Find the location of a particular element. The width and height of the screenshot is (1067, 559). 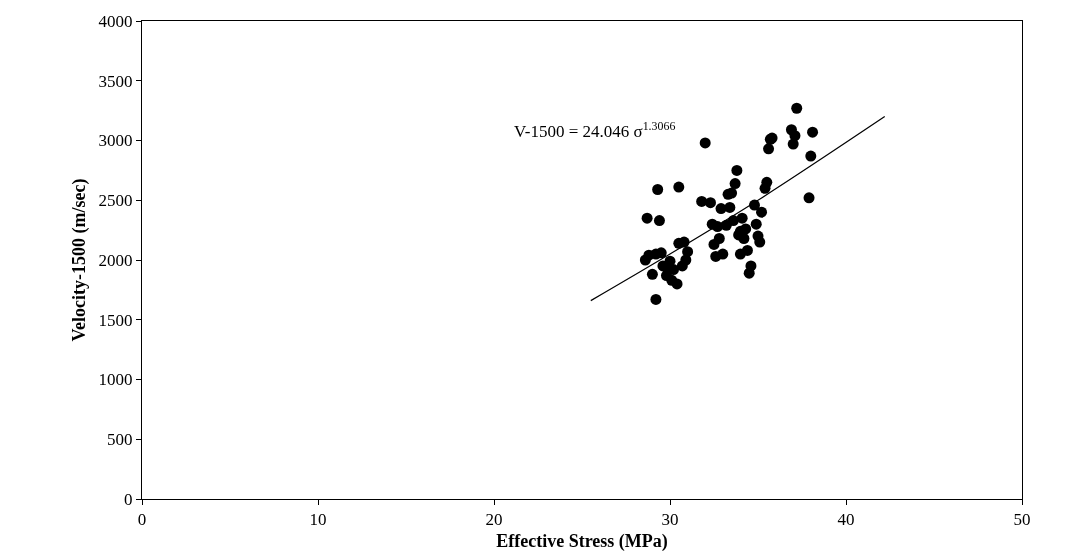

y-axis-title: Velocity-1500 (m/sec) is located at coordinates (79, 260).